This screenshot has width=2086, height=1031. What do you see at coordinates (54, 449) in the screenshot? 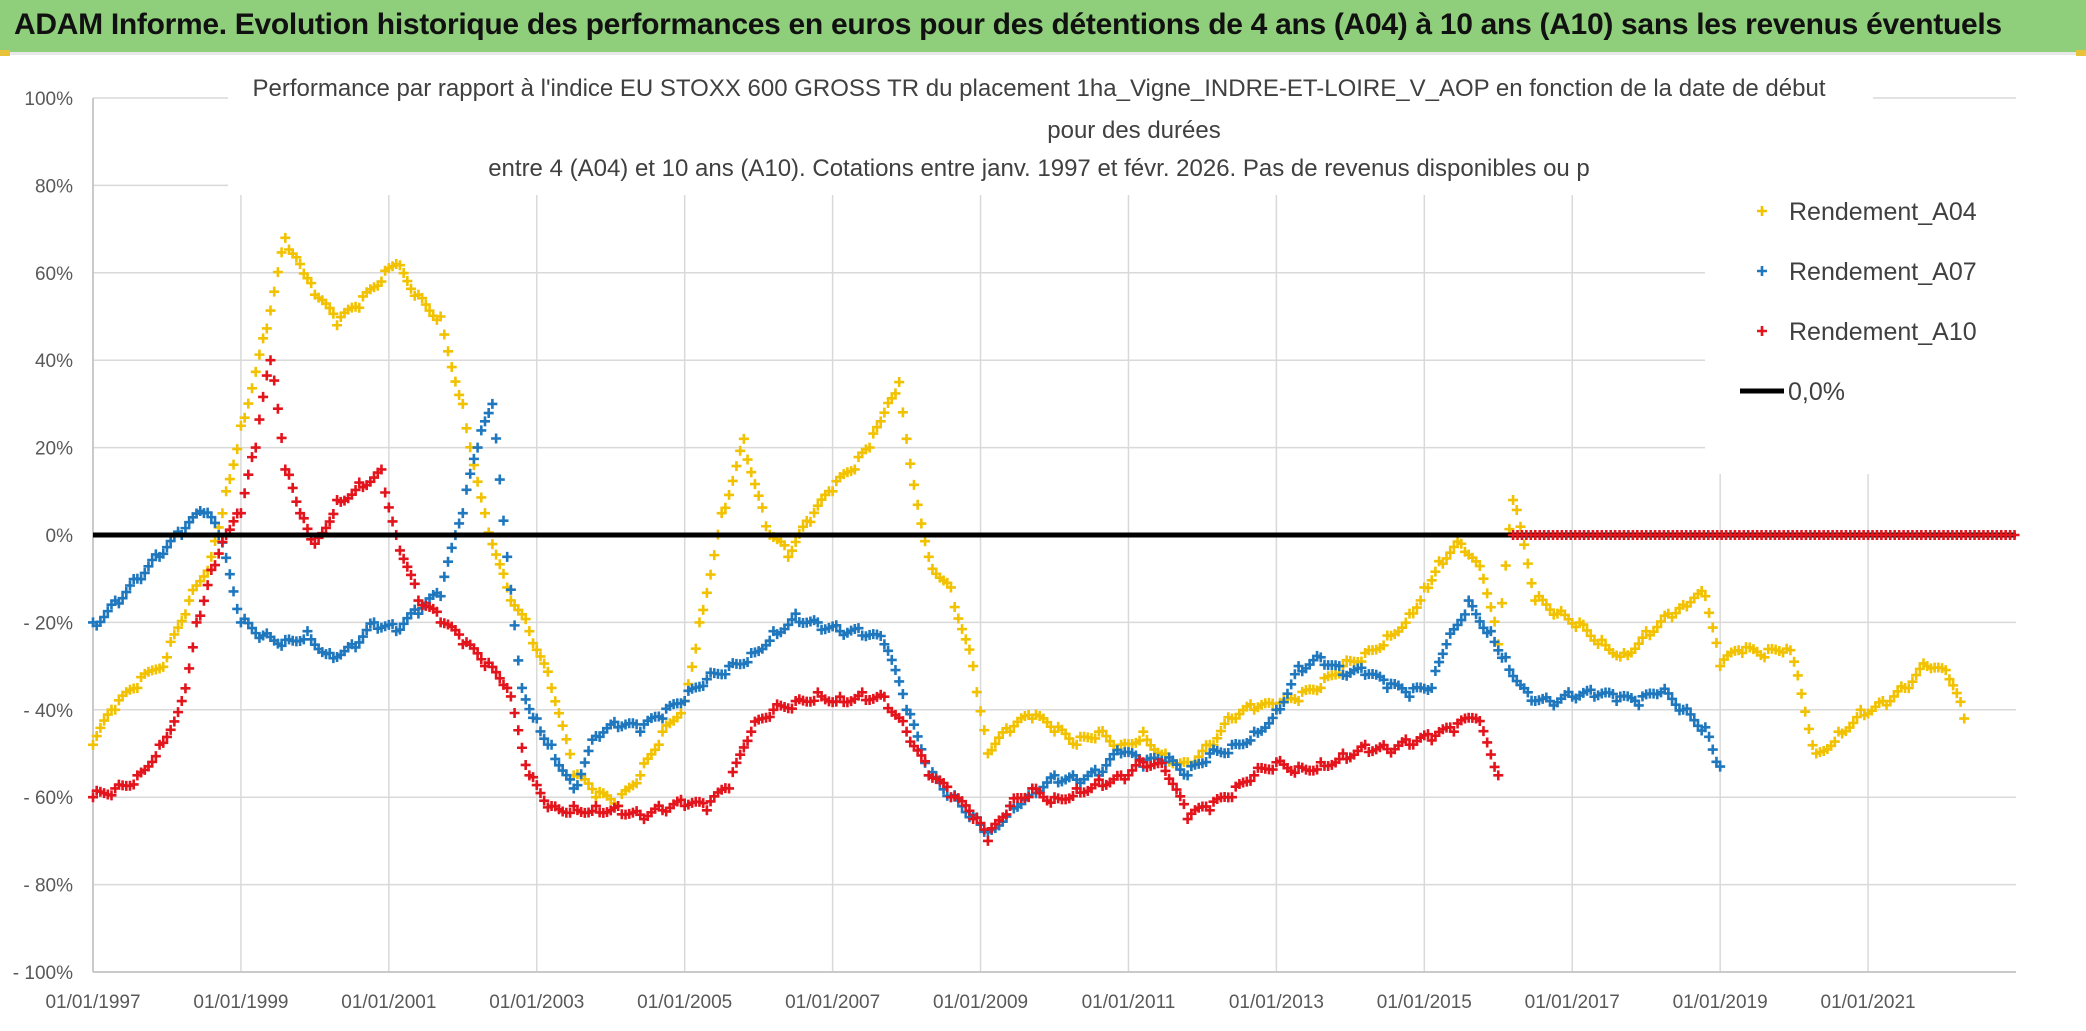
I see `y-tick-label: 20%` at bounding box center [54, 449].